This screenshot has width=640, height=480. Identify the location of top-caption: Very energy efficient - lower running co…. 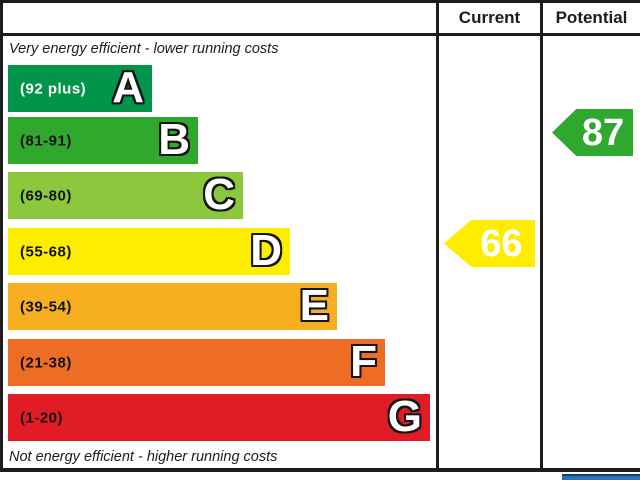
(144, 49).